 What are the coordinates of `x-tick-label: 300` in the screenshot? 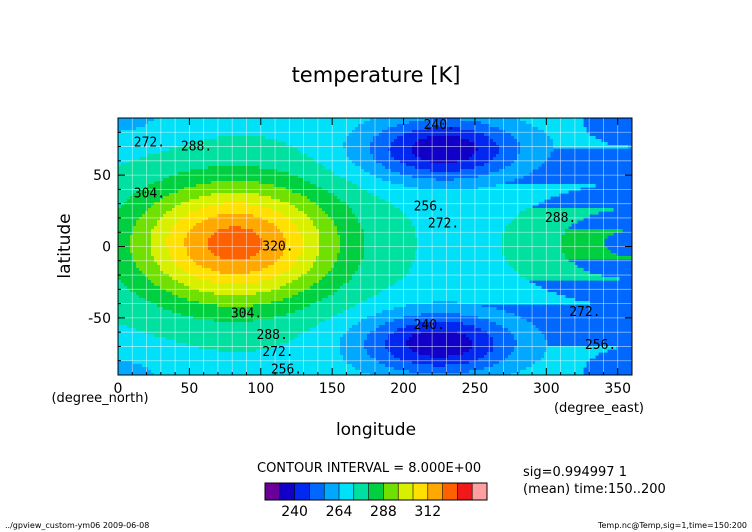 It's located at (546, 389).